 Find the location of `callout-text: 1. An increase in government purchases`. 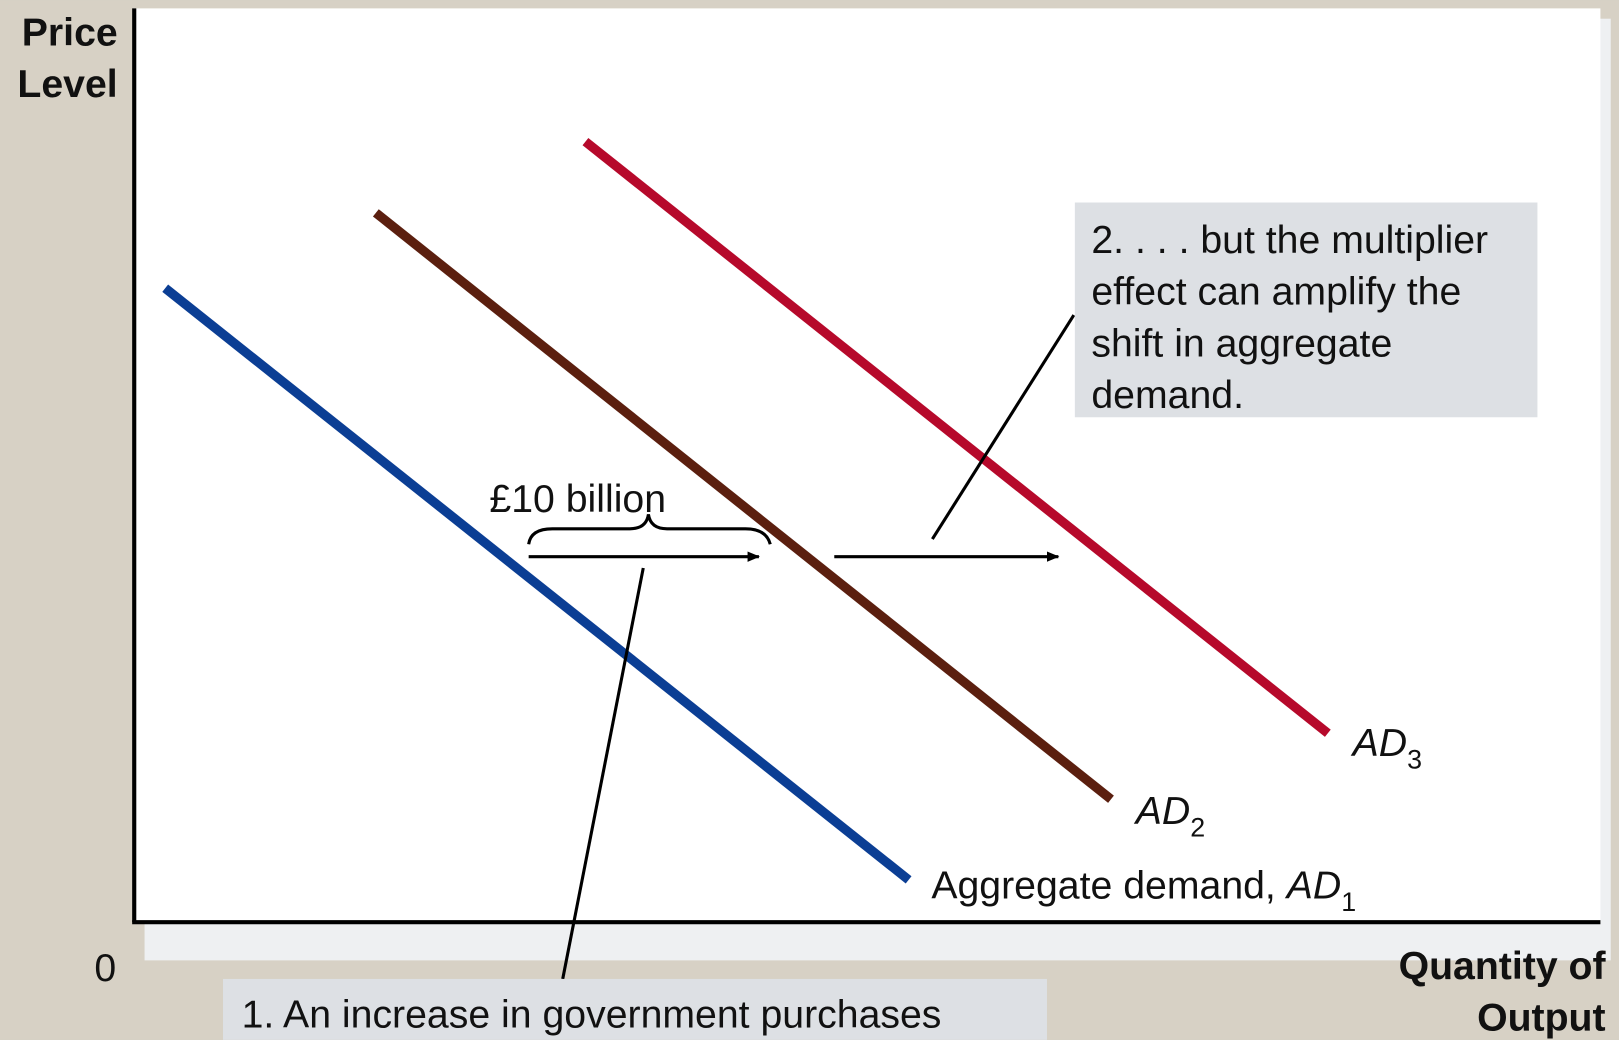

callout-text: 1. An increase in government purchases is located at coordinates (592, 1014).